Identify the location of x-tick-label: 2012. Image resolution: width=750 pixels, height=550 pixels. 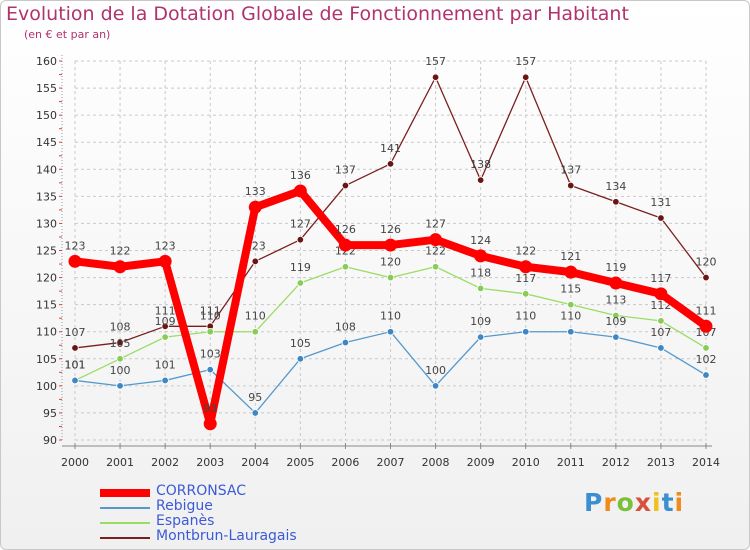
(616, 462).